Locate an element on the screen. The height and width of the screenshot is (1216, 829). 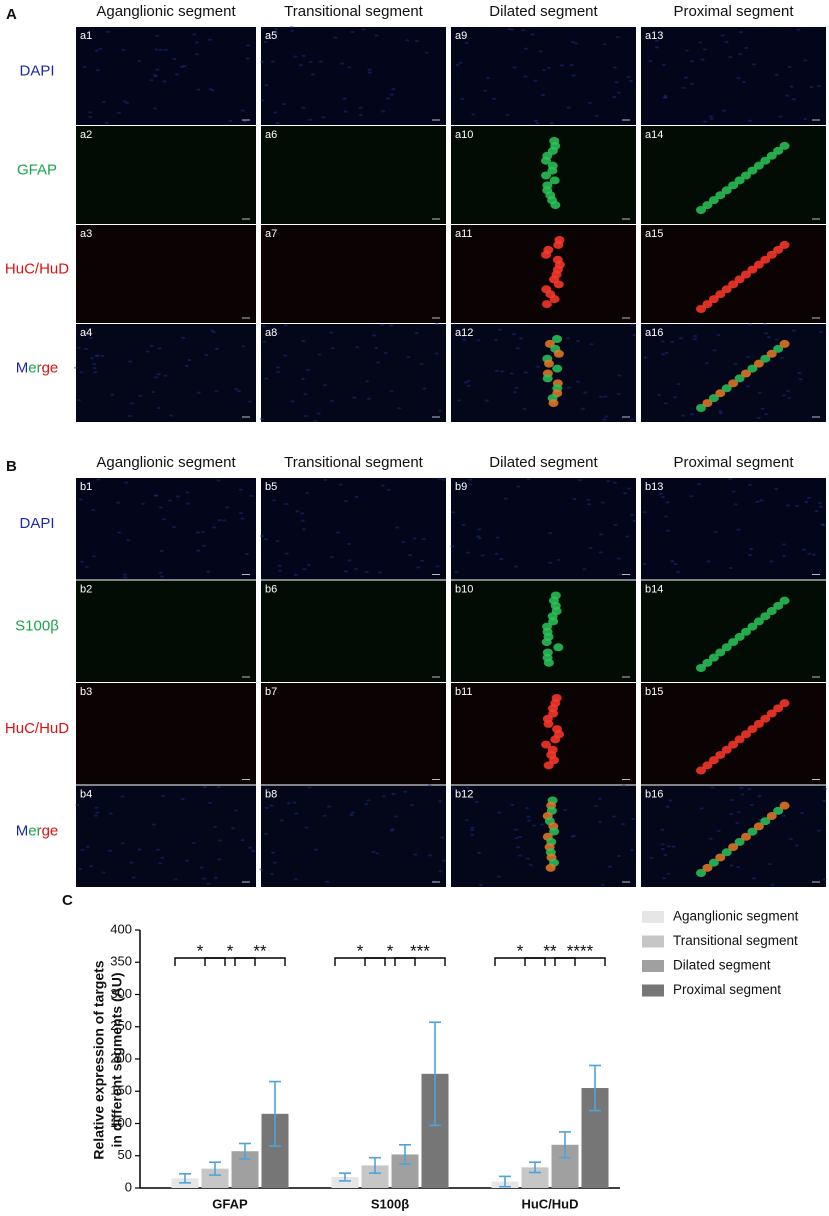
tile-label: a8 is located at coordinates (271, 333).